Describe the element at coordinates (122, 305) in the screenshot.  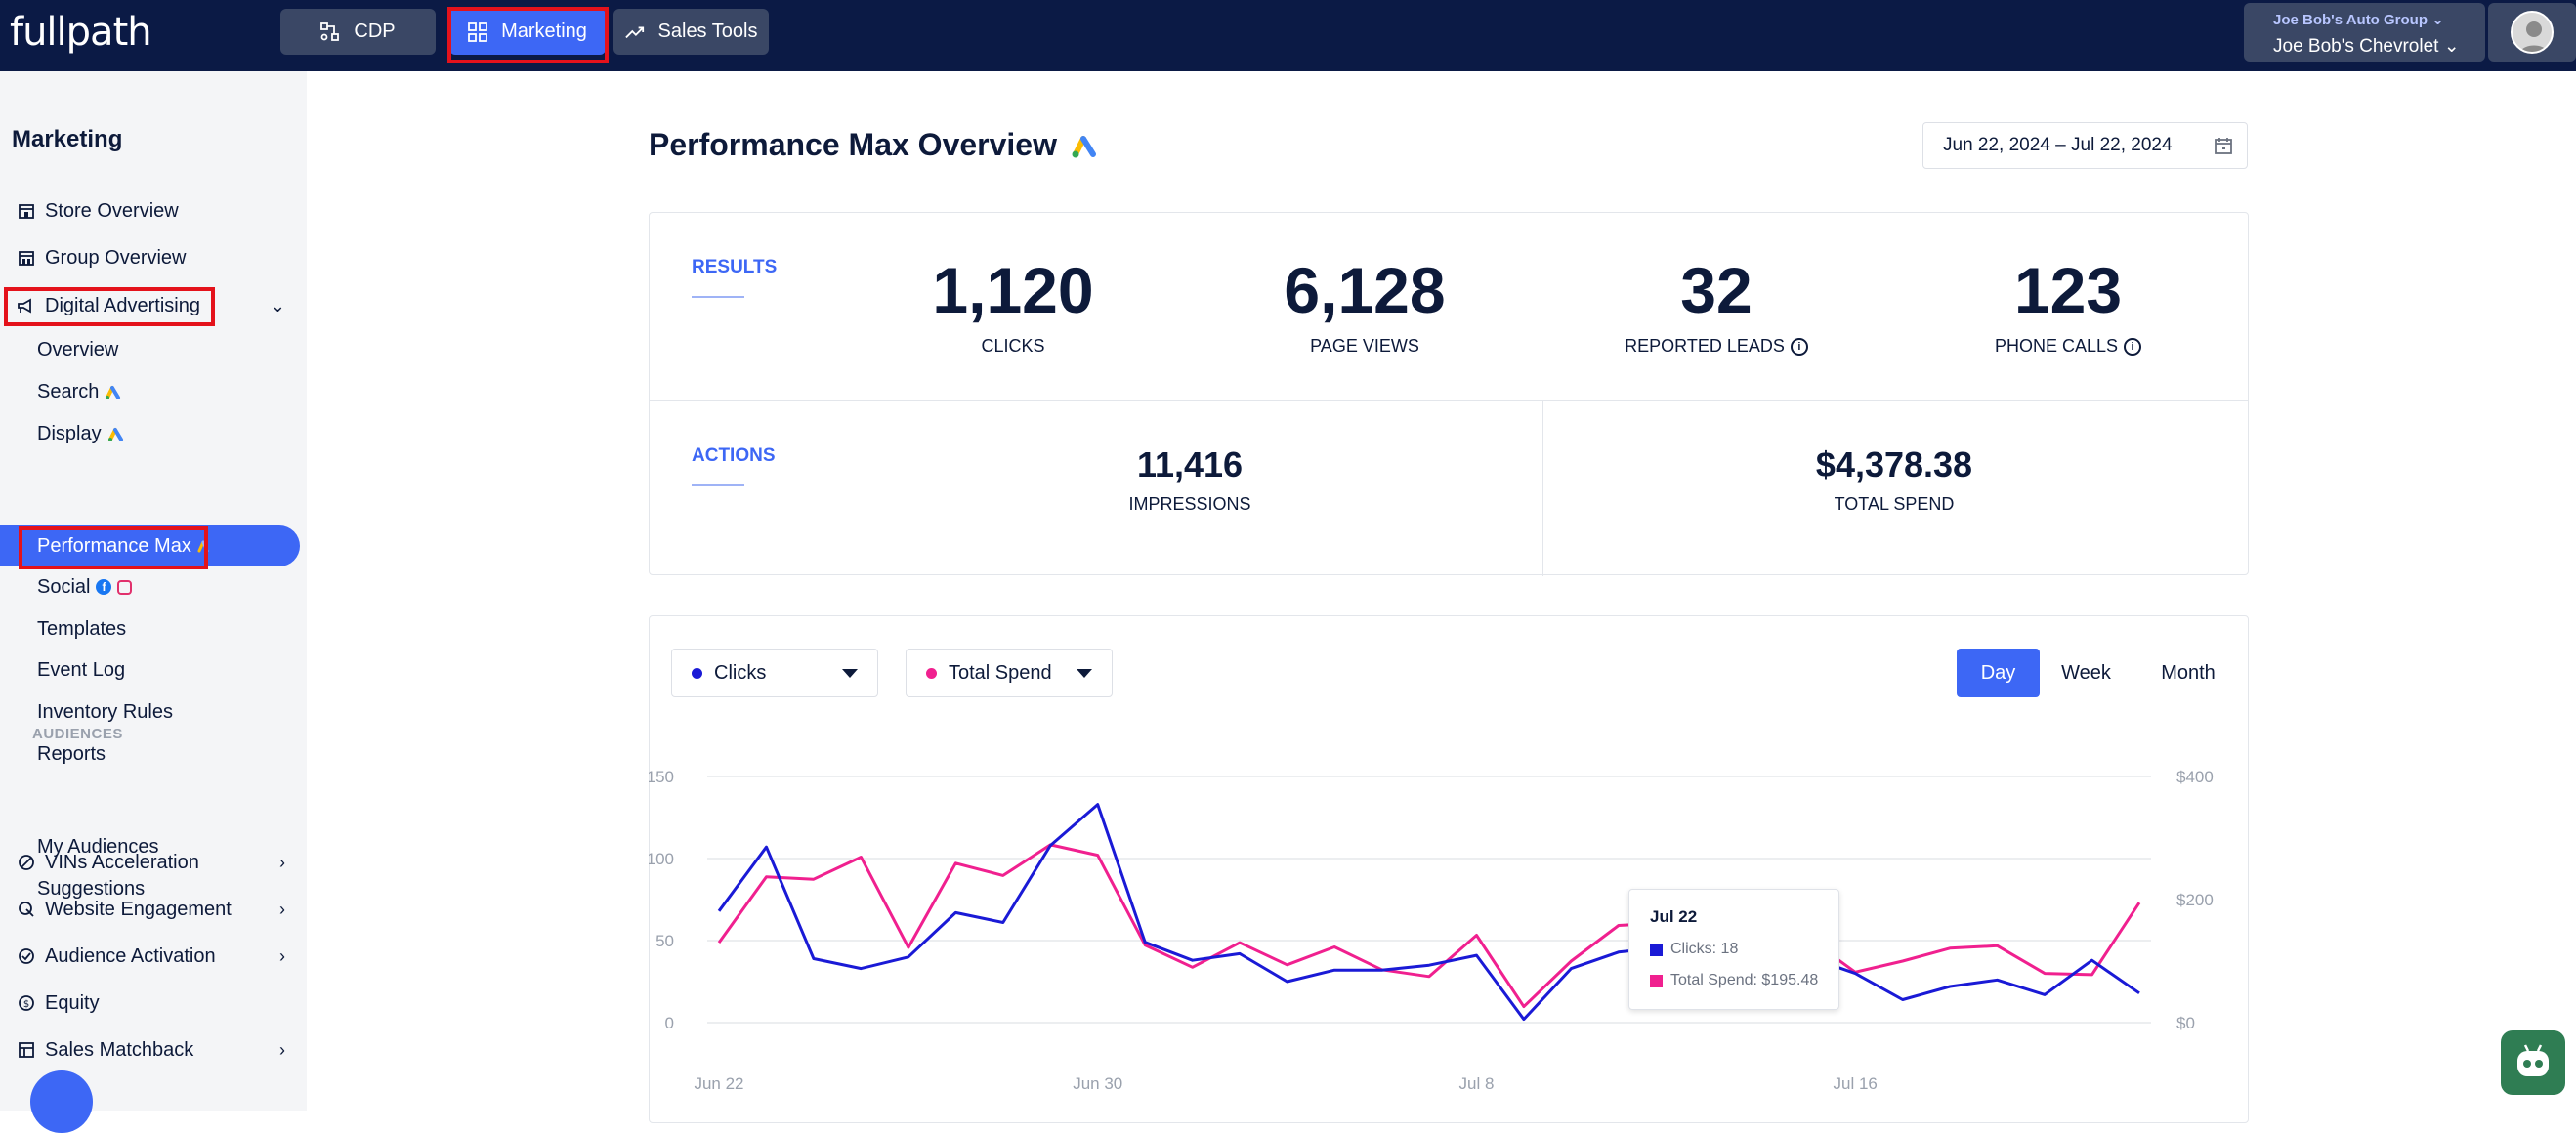
I see `sidebar-item-label: Digital Advertising` at that location.